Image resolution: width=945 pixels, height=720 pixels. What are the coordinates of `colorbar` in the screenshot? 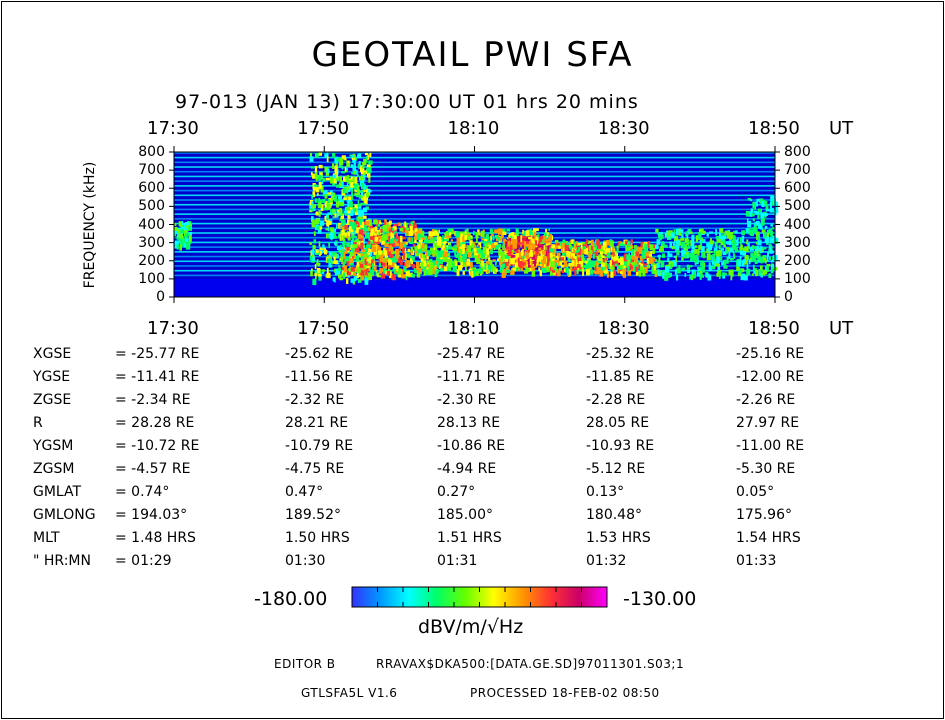 It's located at (479, 597).